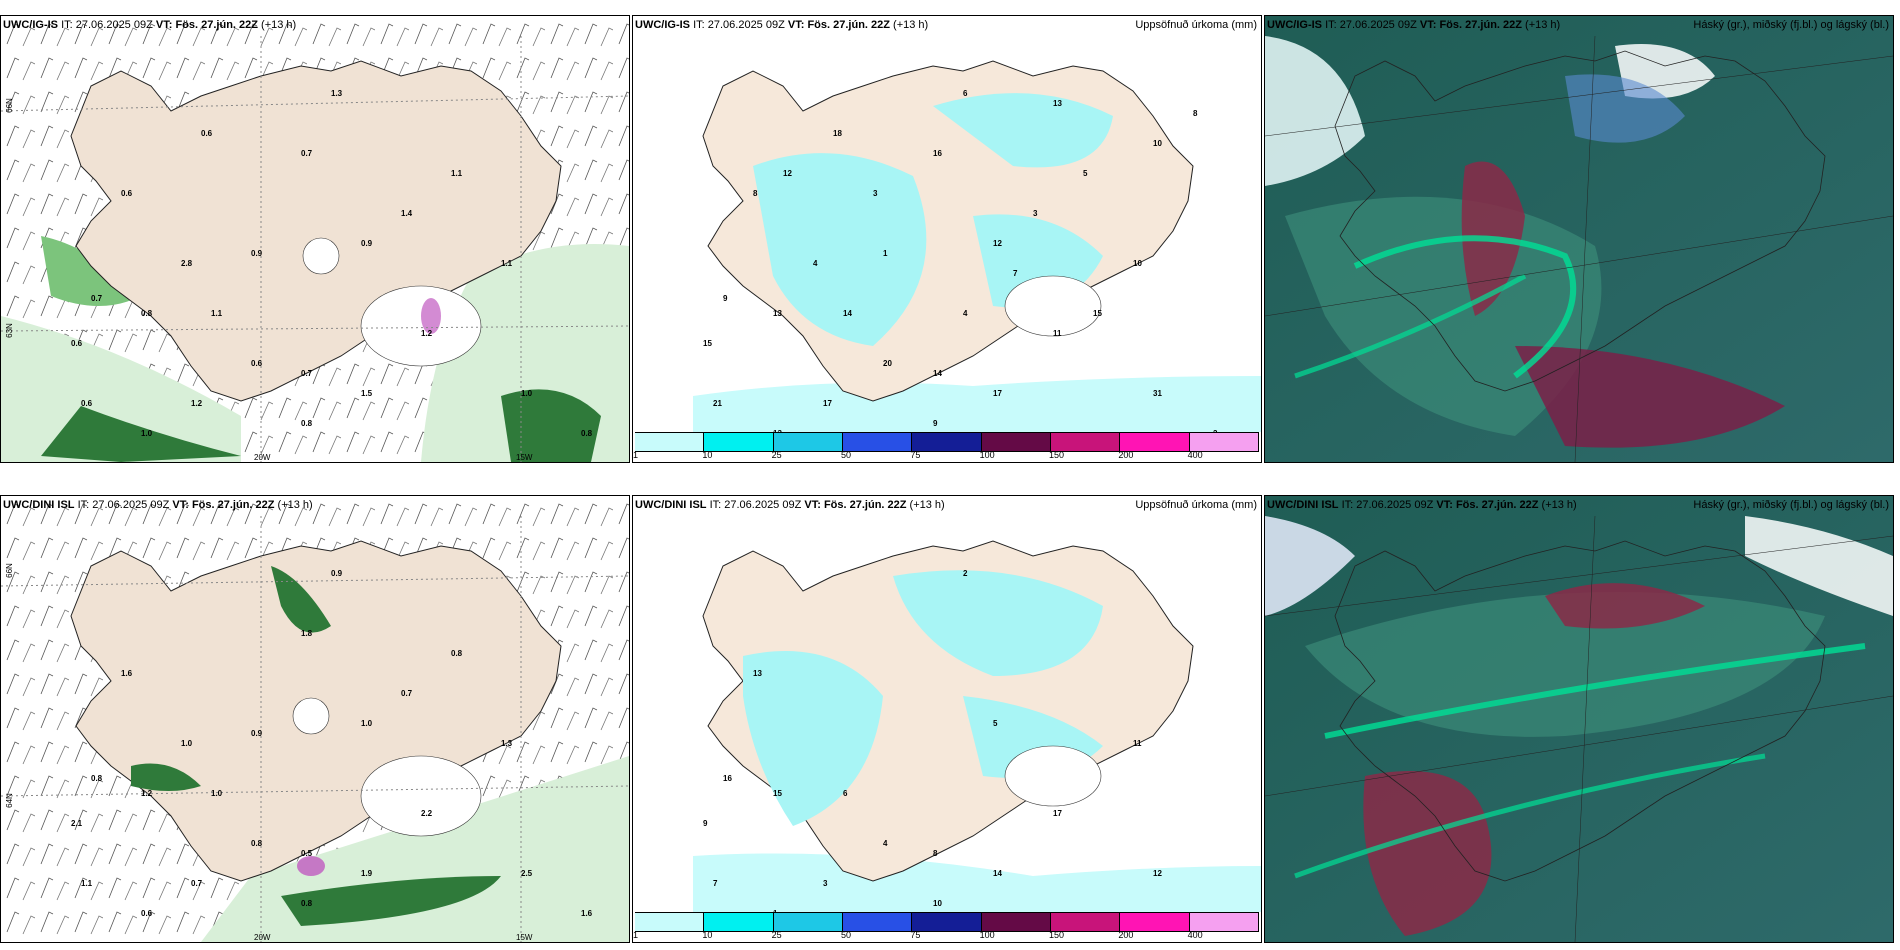 The image size is (1900, 950). Describe the element at coordinates (1195, 455) in the screenshot. I see `legend-tick: 400` at that location.